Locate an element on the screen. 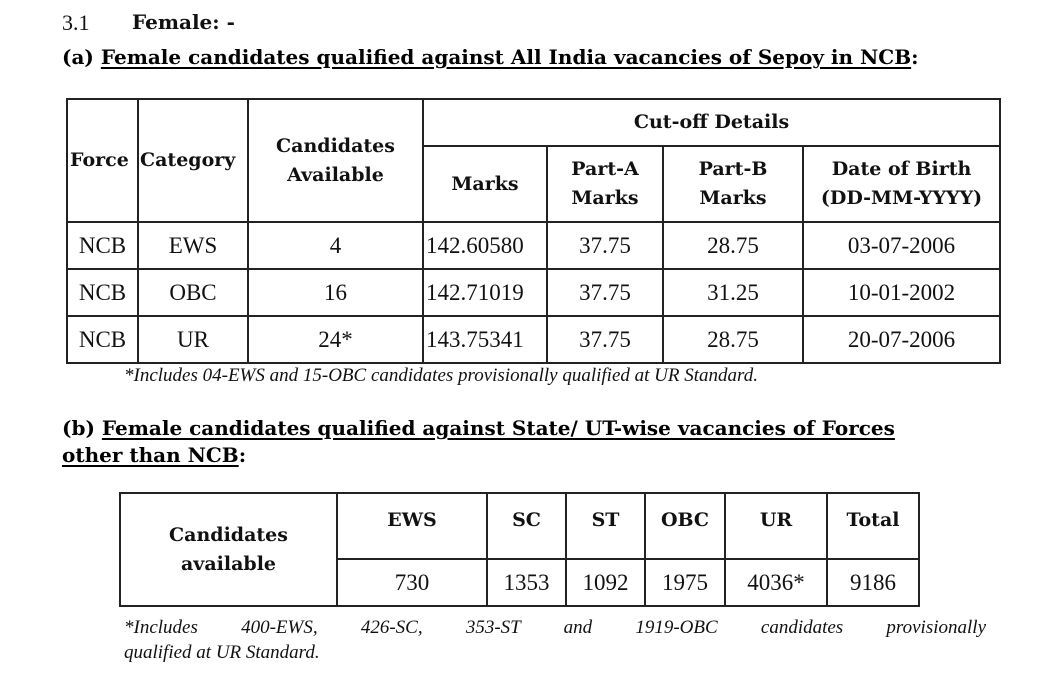  part-b-label: (b) is located at coordinates (78, 428).